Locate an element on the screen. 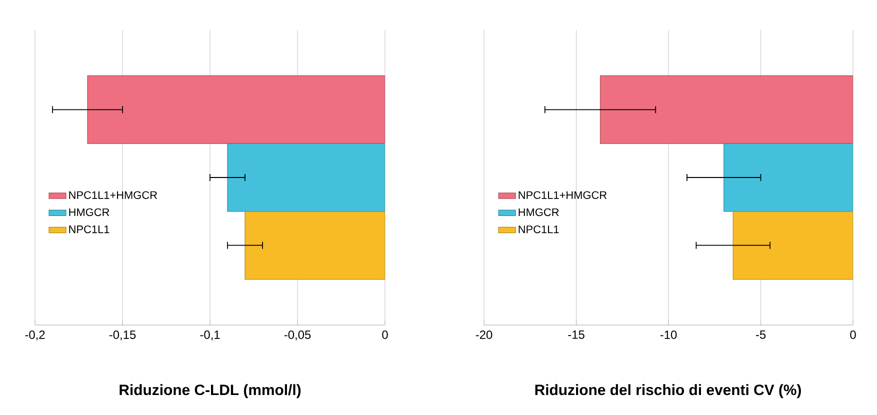 The width and height of the screenshot is (877, 415). x-tick-label: -0,1 is located at coordinates (210, 335).